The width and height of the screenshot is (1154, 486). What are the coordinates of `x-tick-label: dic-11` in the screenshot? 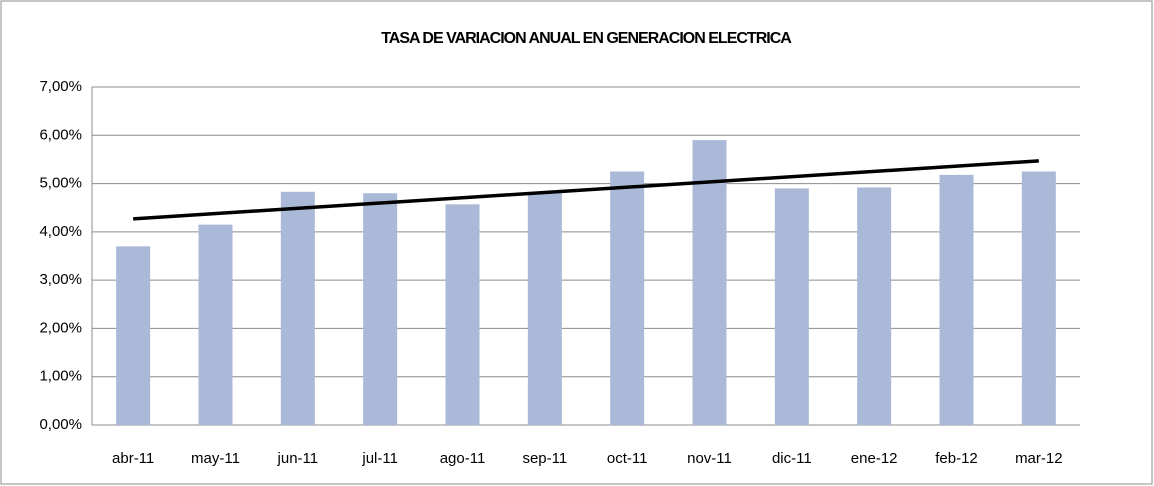 It's located at (792, 458).